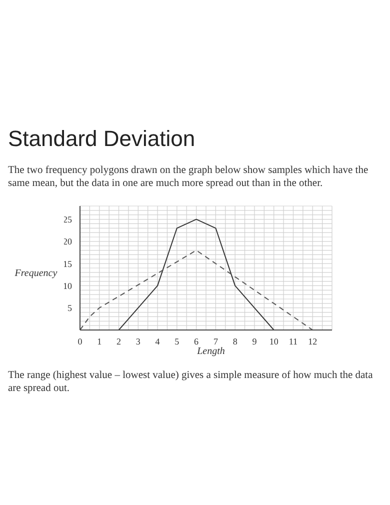 This screenshot has height=505, width=390. Describe the element at coordinates (138, 341) in the screenshot. I see `x-tick-label: 3` at that location.